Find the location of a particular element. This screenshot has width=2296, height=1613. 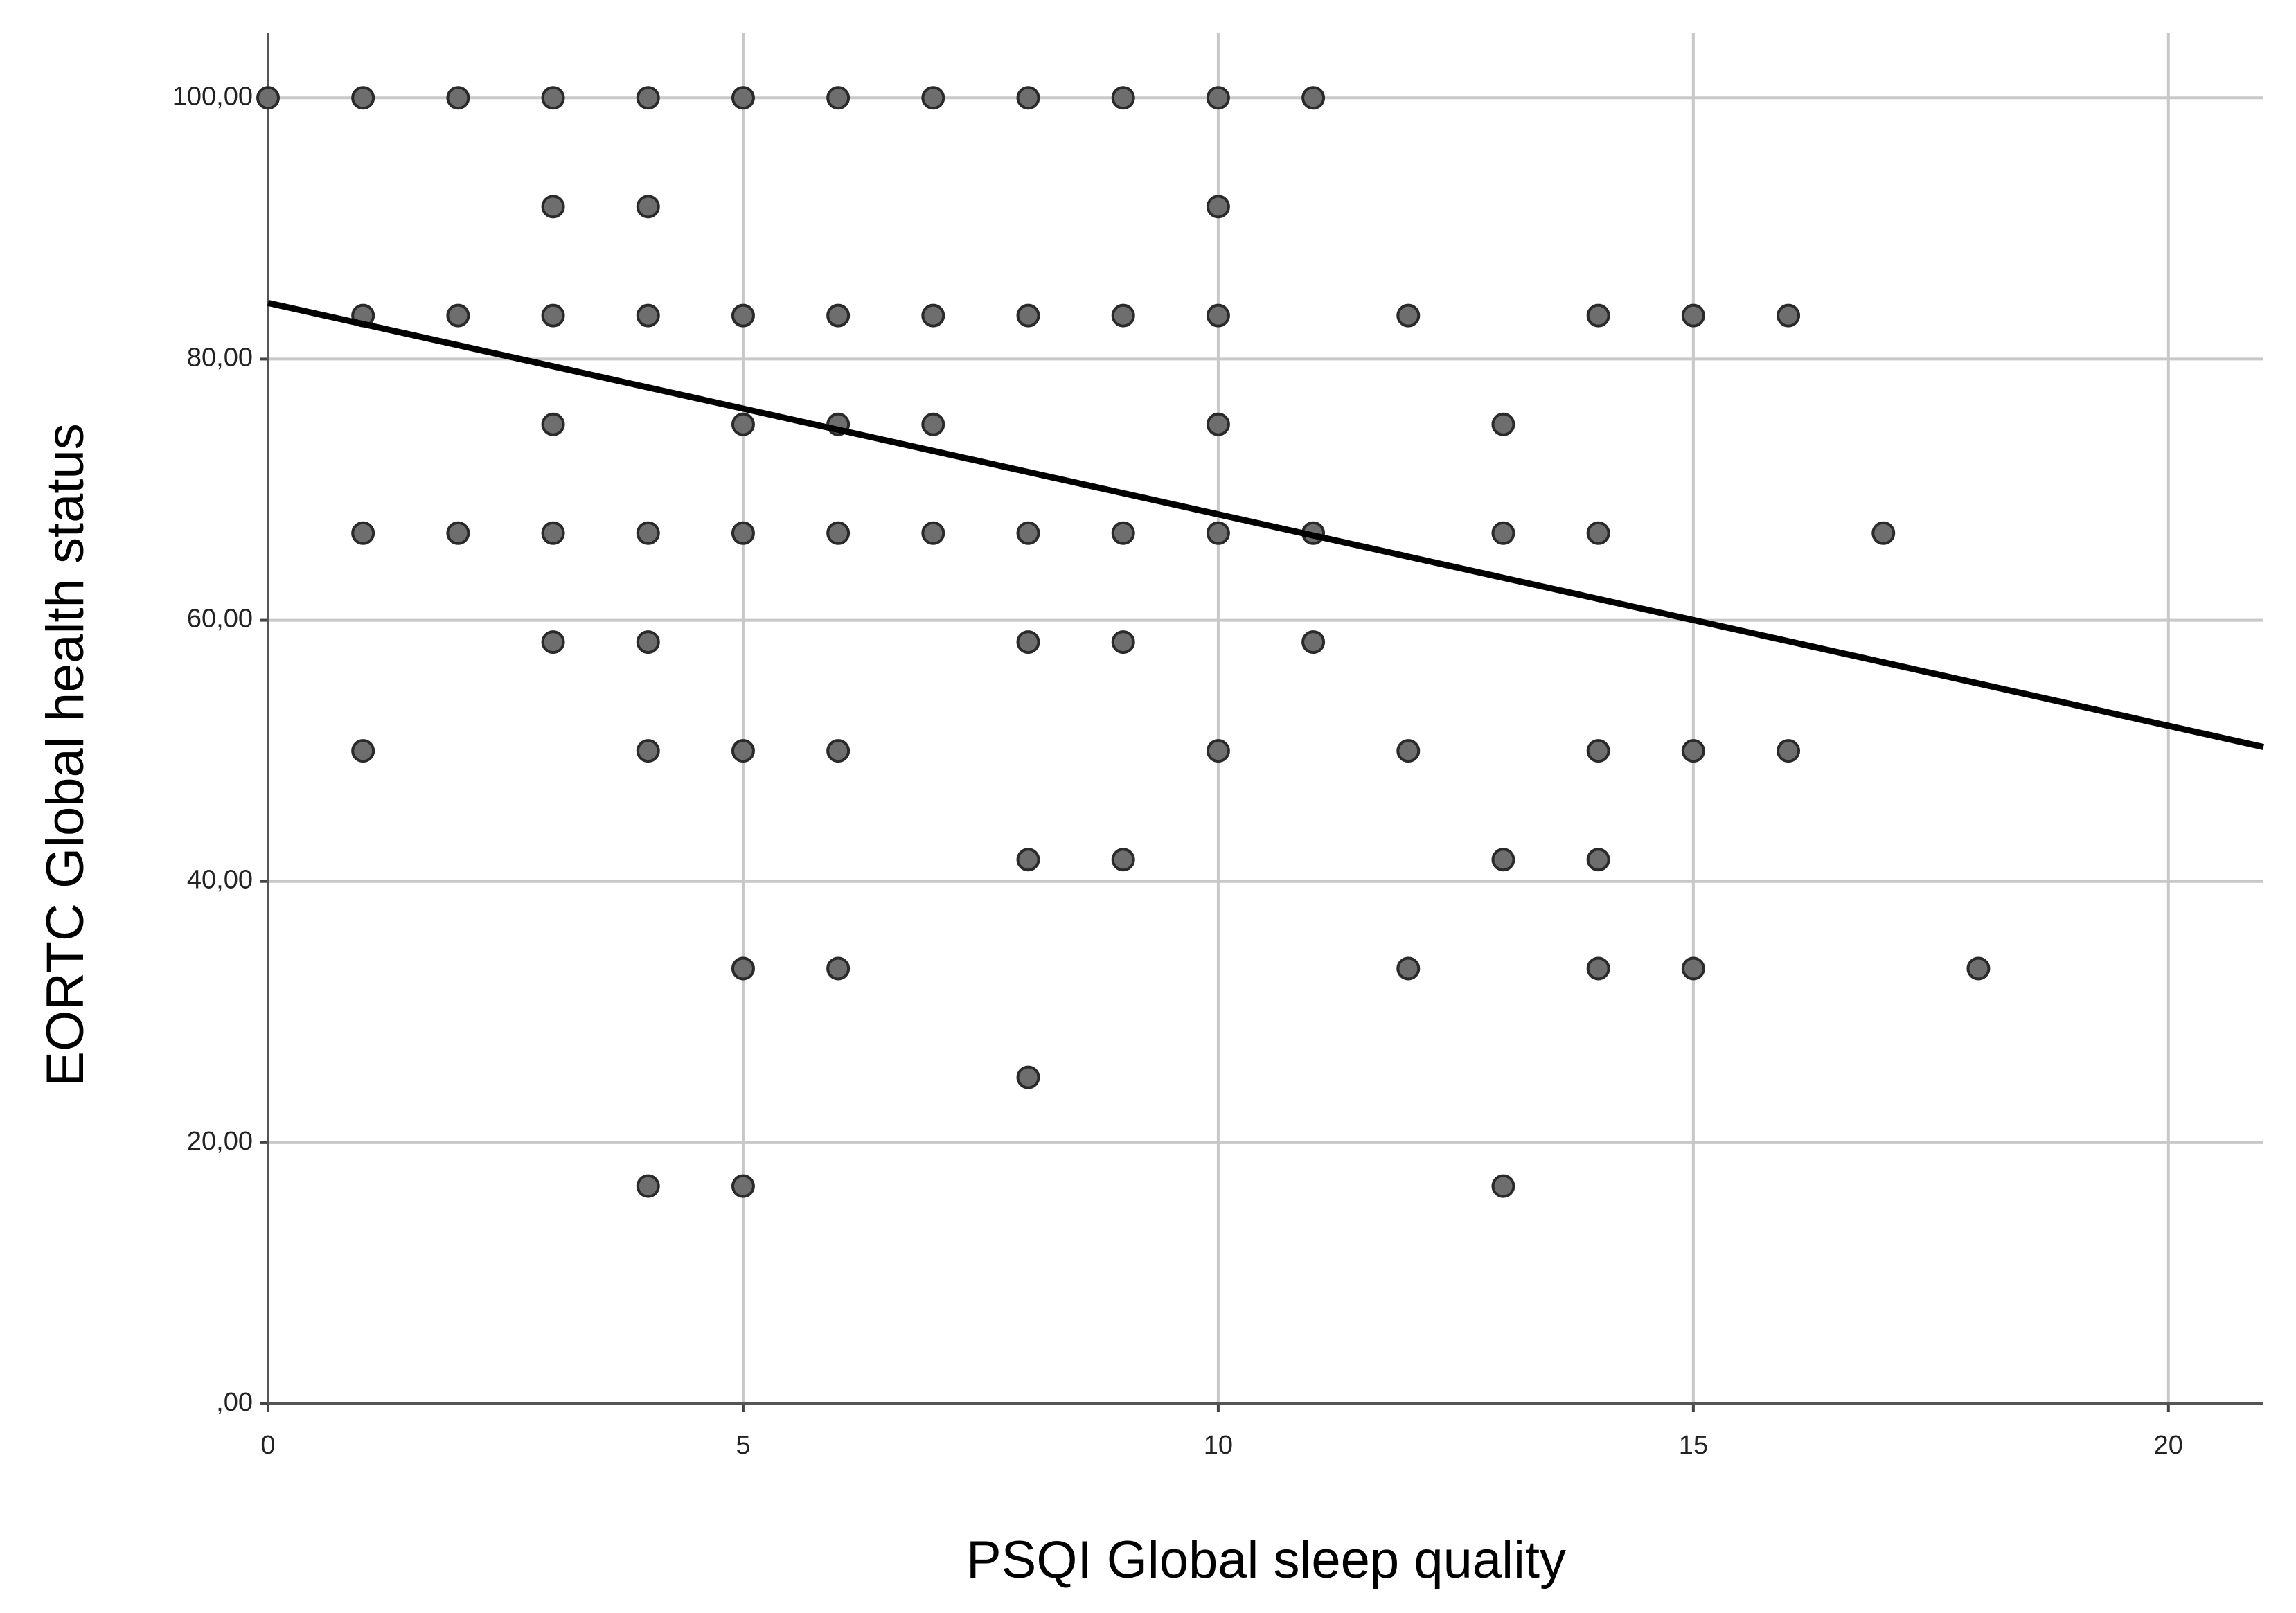

y-tick-label: 80,00 is located at coordinates (220, 357).